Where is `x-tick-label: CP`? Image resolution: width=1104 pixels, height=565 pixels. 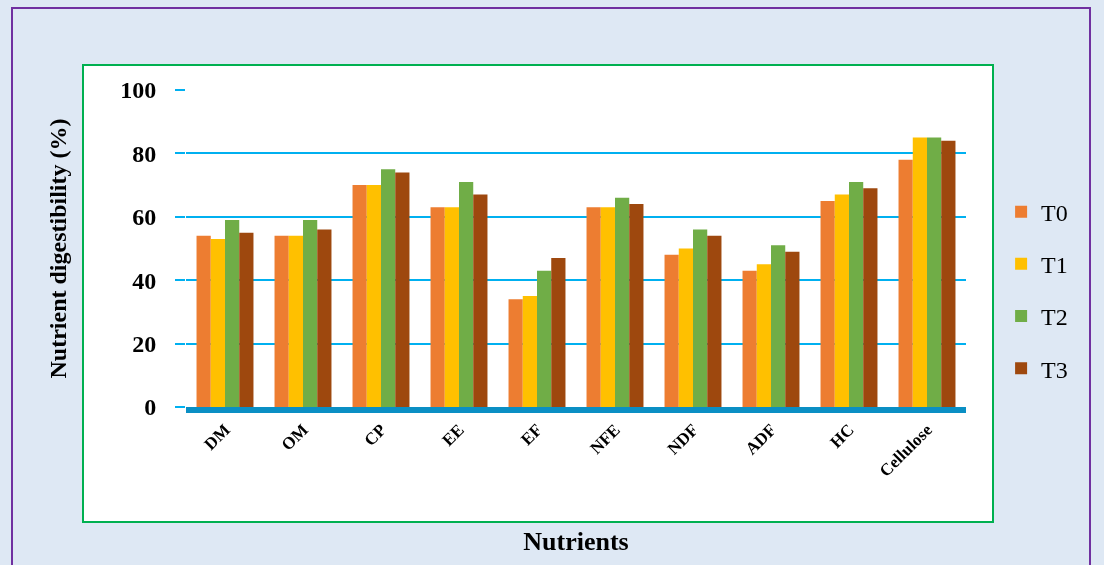 x-tick-label: CP is located at coordinates (375, 435).